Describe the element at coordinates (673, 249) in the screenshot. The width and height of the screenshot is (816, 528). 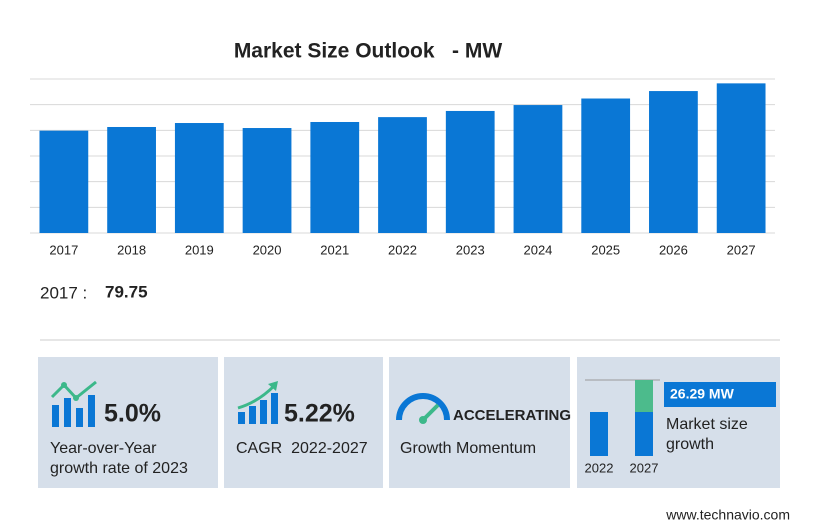
I see `x-tick-label: 2026` at that location.